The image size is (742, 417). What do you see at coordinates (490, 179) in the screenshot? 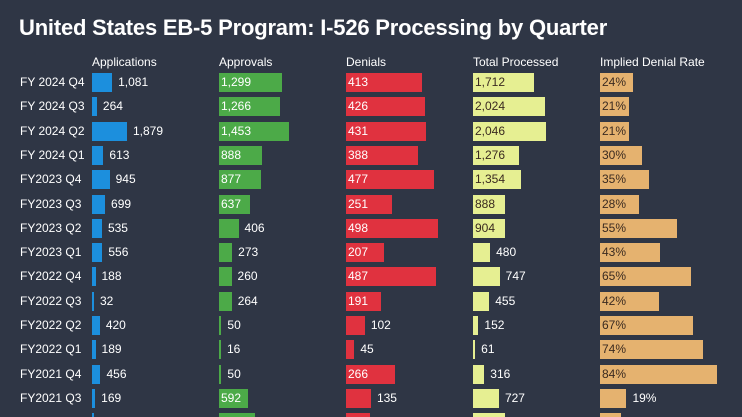
I see `data-label: 1,354` at bounding box center [490, 179].